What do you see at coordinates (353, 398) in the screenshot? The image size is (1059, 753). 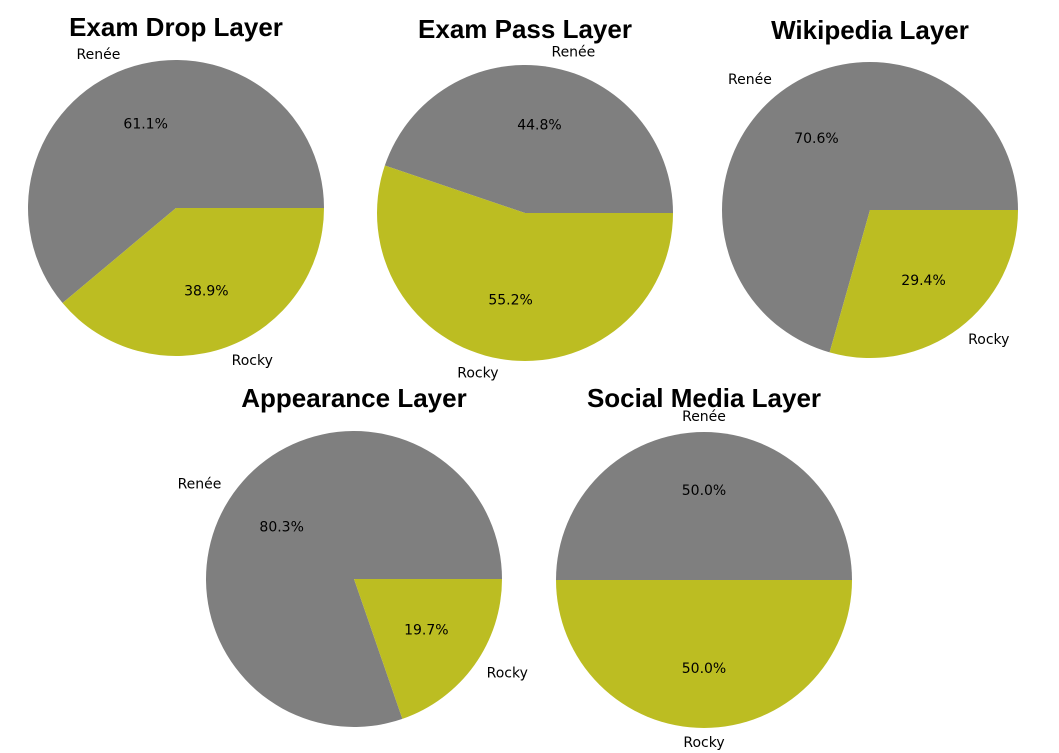 I see `chart-title: Appearance Layer` at bounding box center [353, 398].